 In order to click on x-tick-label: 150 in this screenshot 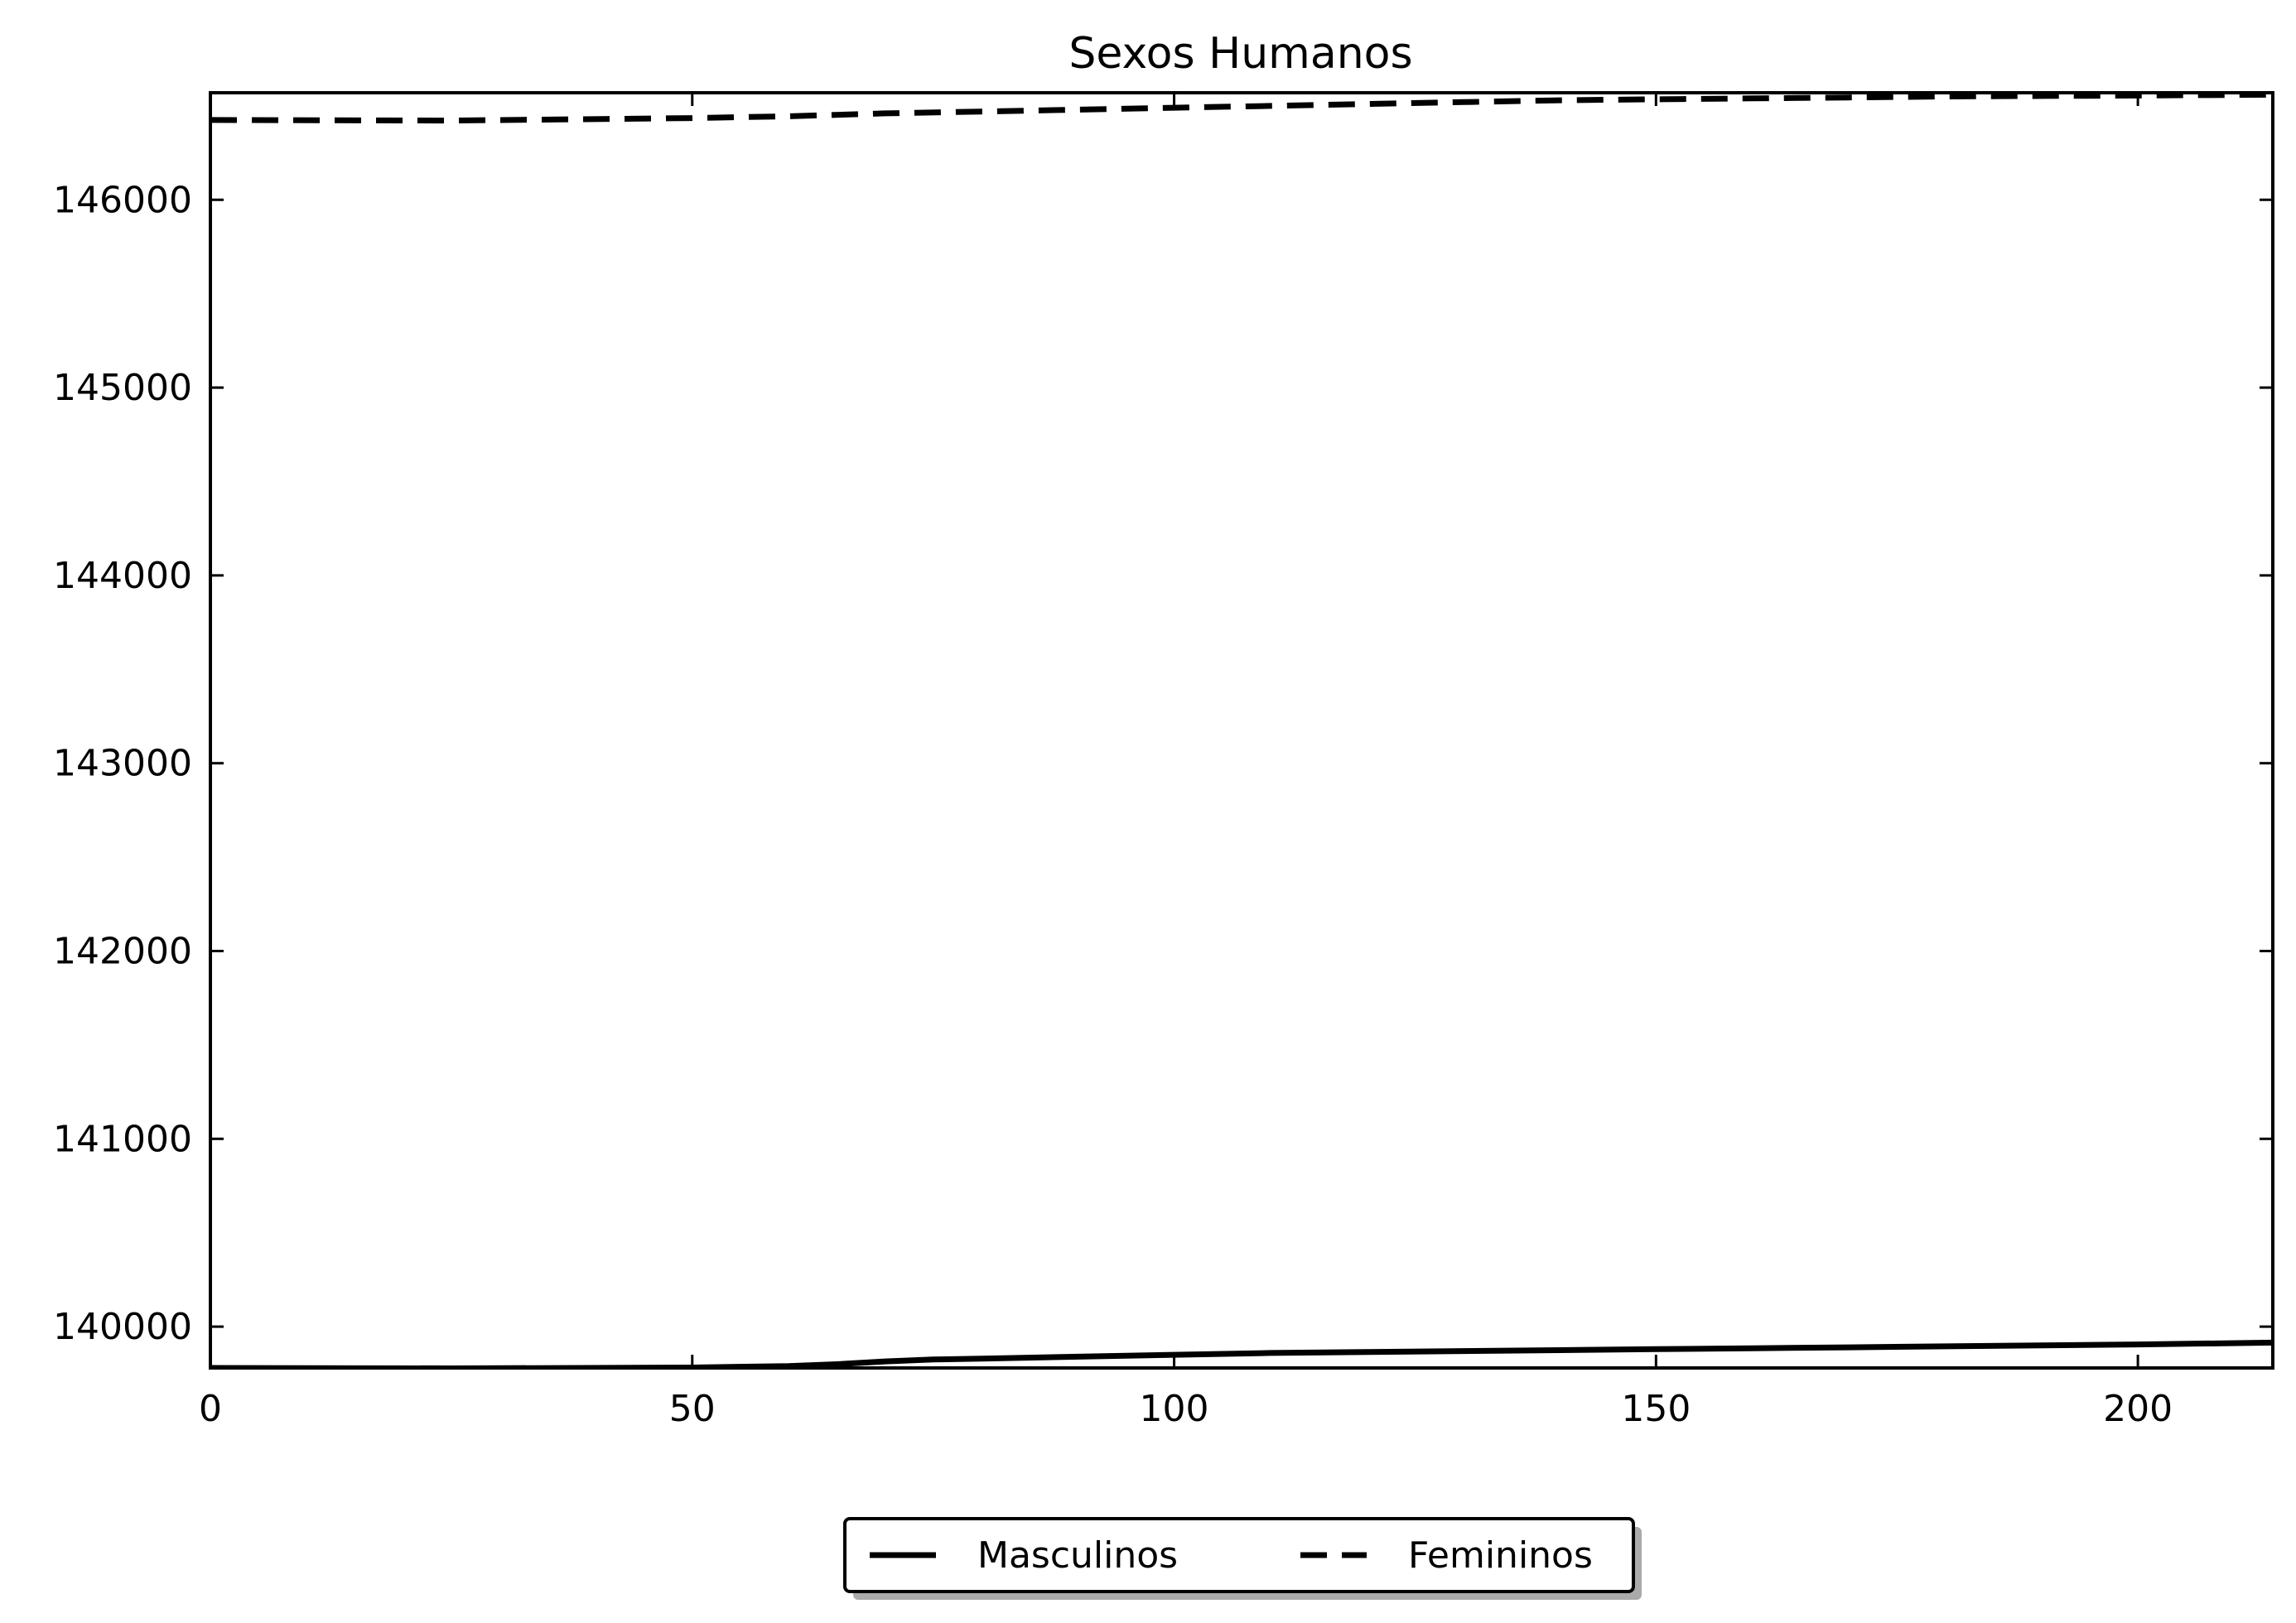, I will do `click(1656, 1409)`.